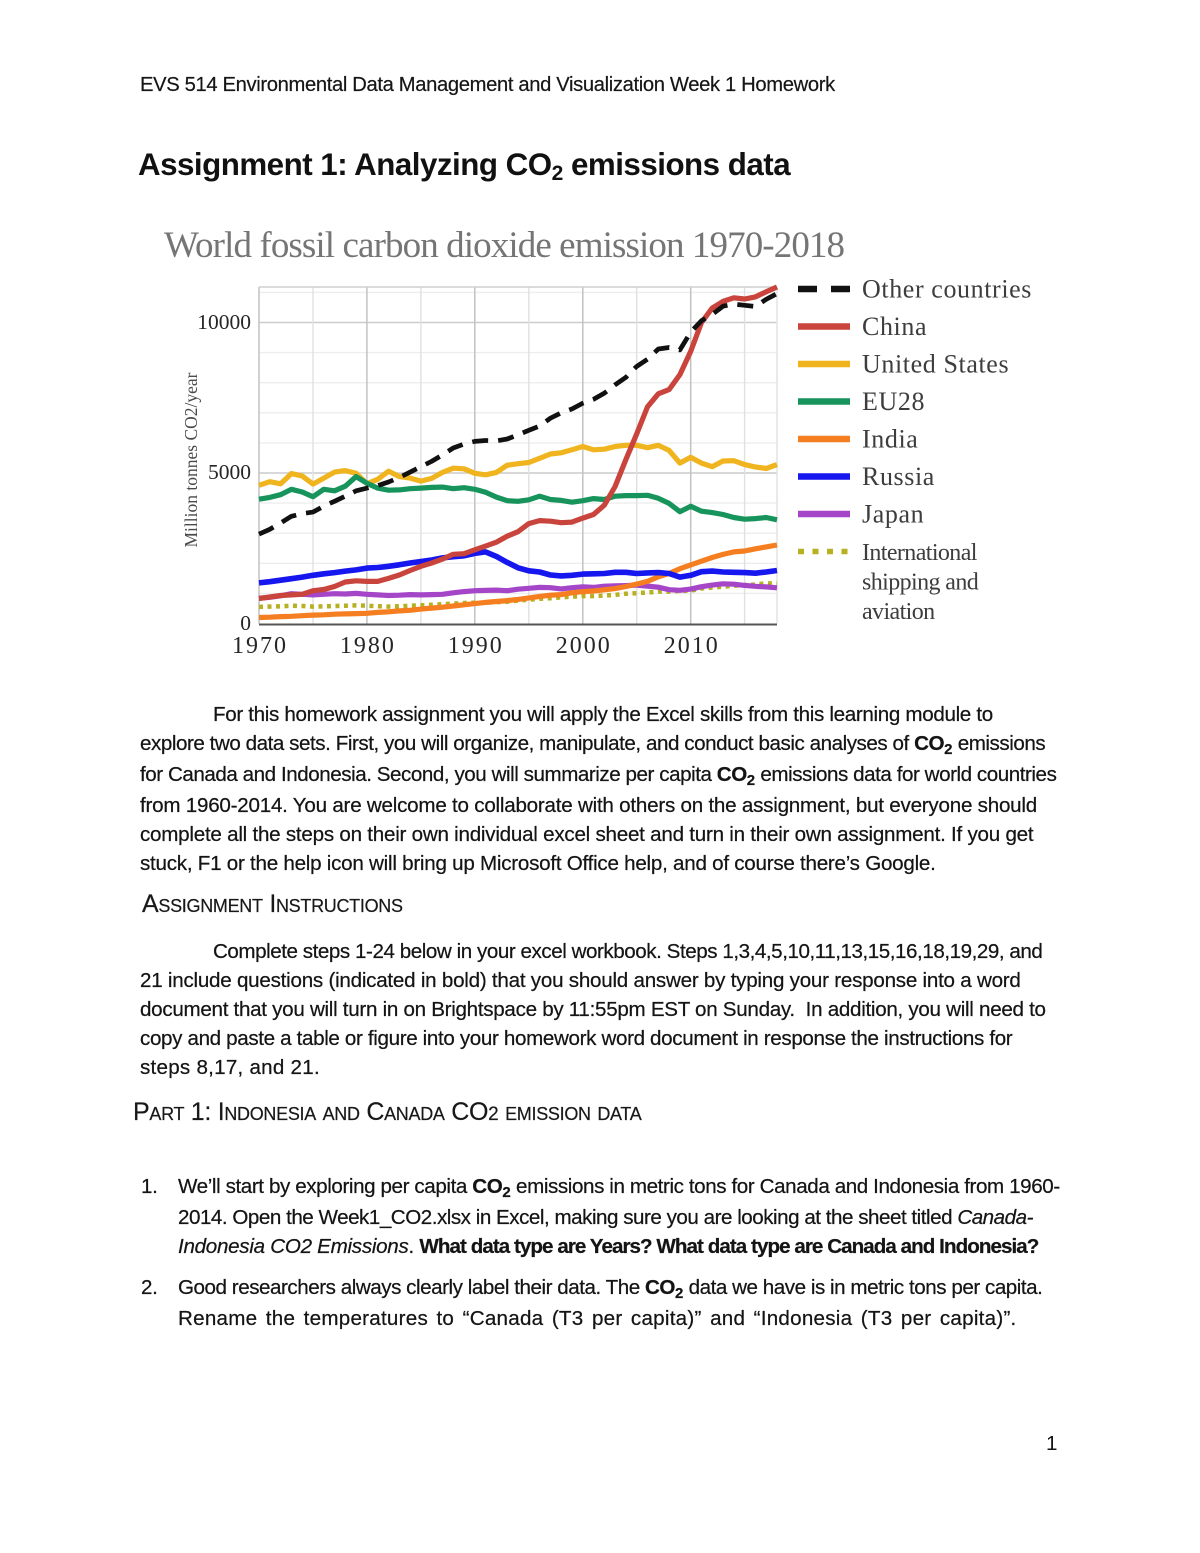  What do you see at coordinates (893, 401) in the screenshot?
I see `svg-text: EU28` at bounding box center [893, 401].